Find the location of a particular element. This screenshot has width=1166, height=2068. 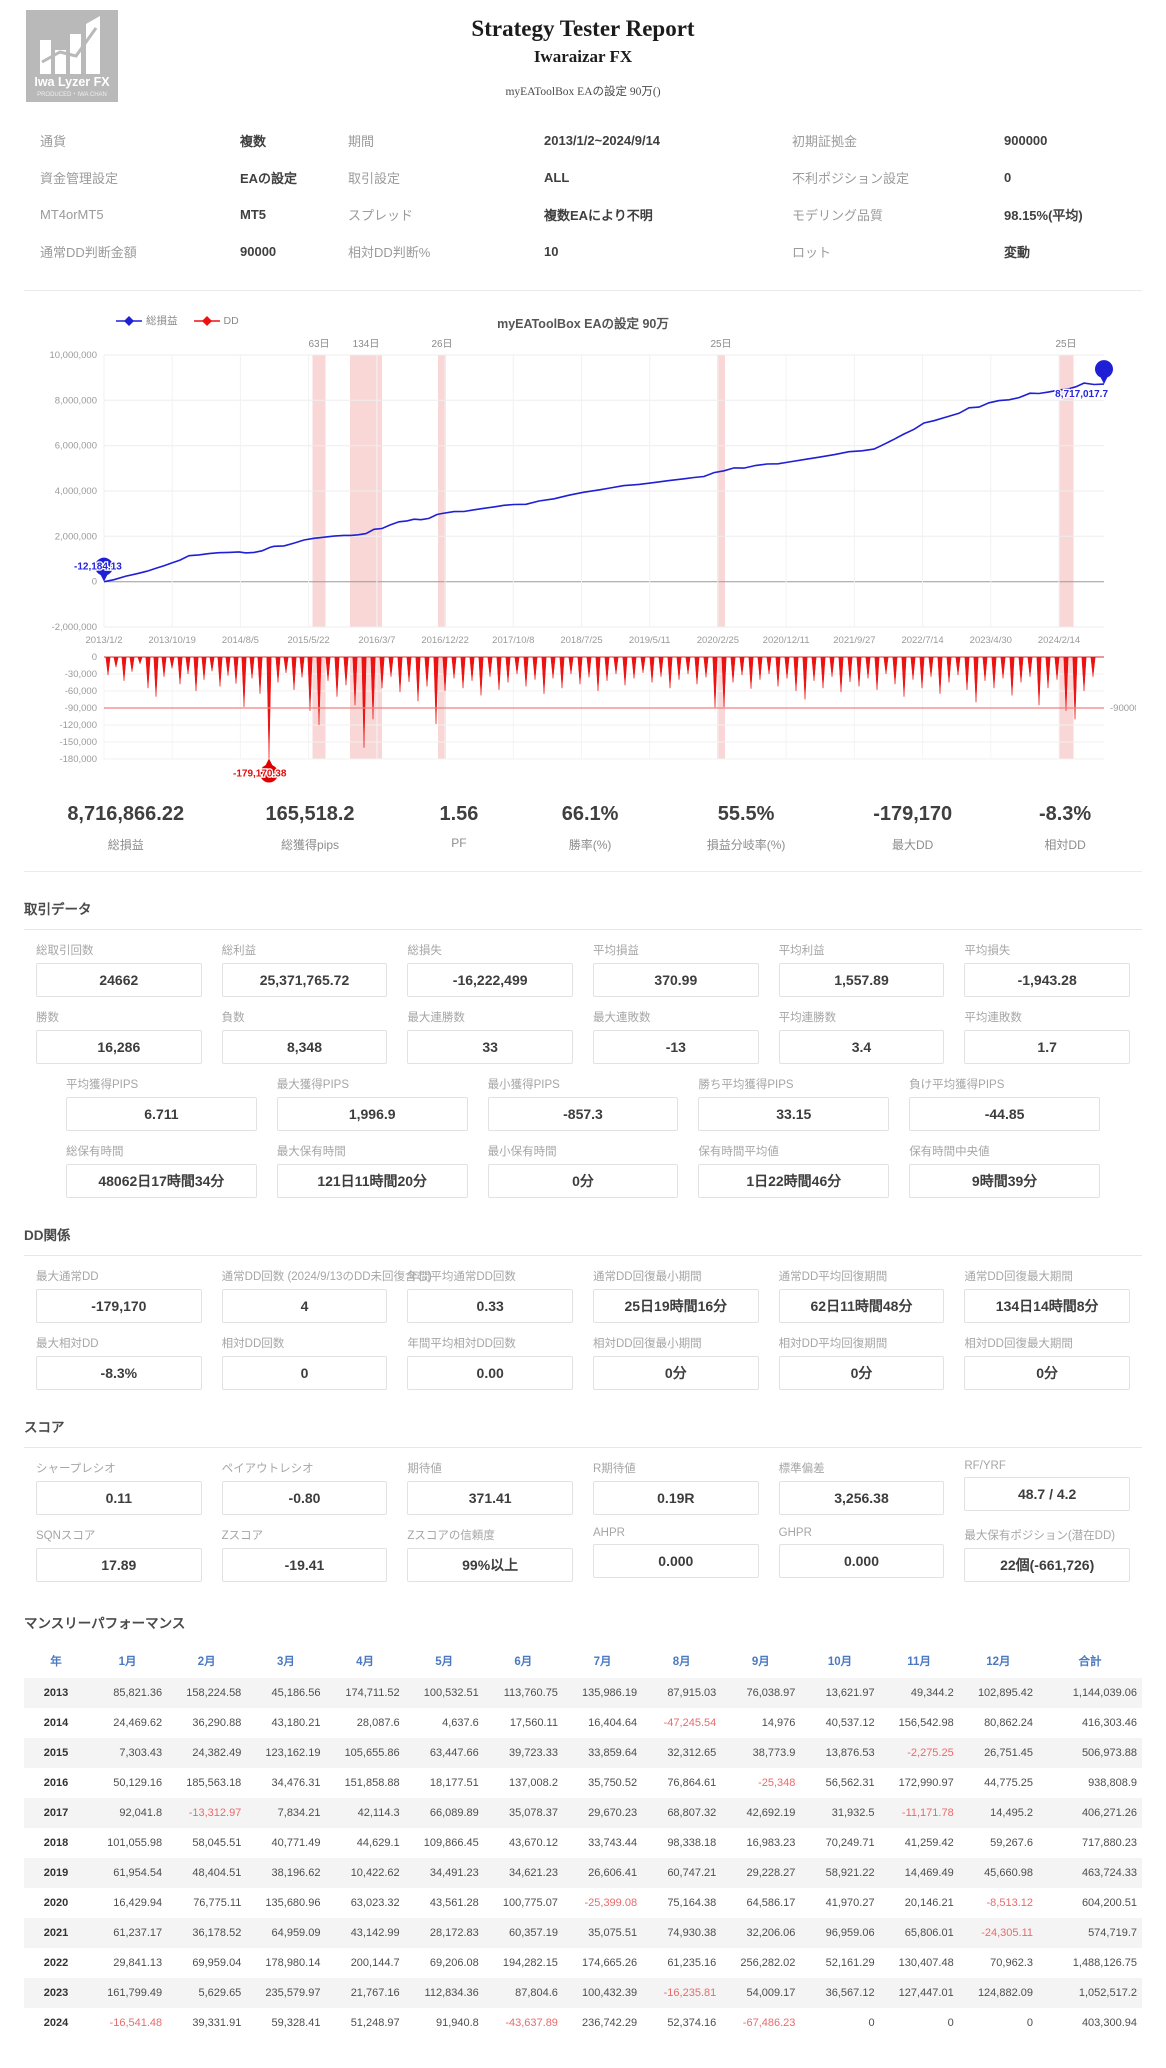

value-cell: 28,087.6 is located at coordinates (378, 1723).